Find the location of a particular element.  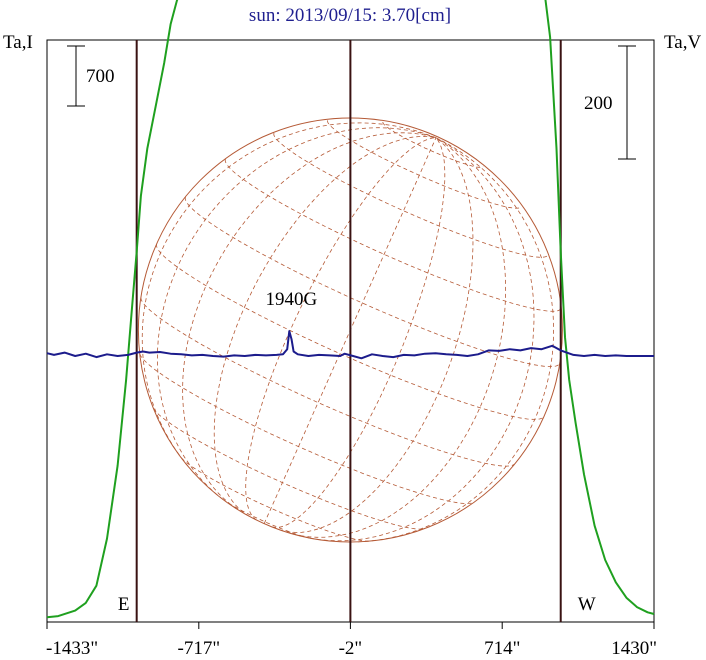

left-scale-bar-label: 700 is located at coordinates (100, 76).